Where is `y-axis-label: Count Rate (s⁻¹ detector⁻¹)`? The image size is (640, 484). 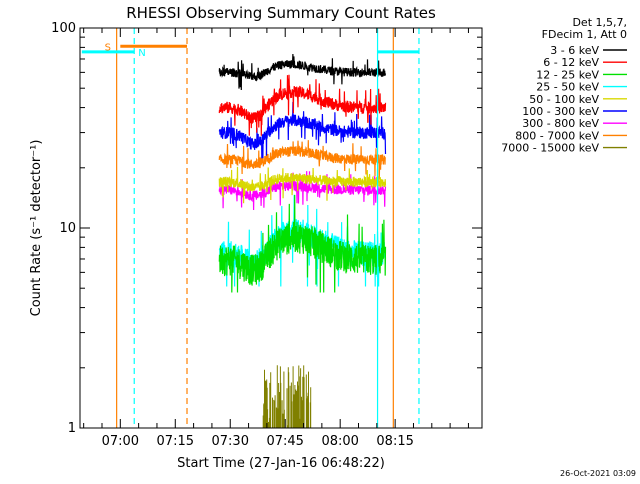 y-axis-label: Count Rate (s⁻¹ detector⁻¹) is located at coordinates (36, 228).